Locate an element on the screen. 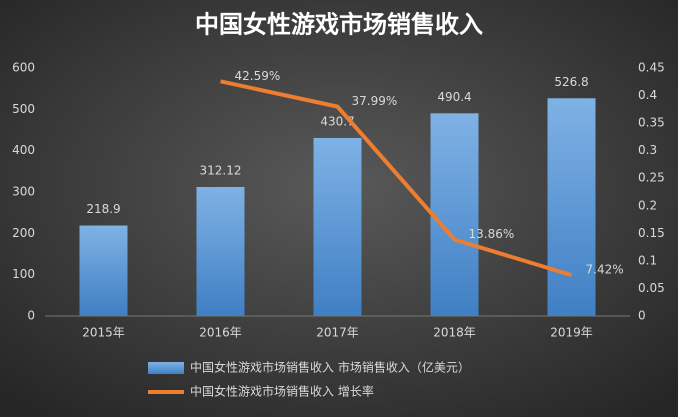  y2-tick-label: 0.2 is located at coordinates (647, 205).